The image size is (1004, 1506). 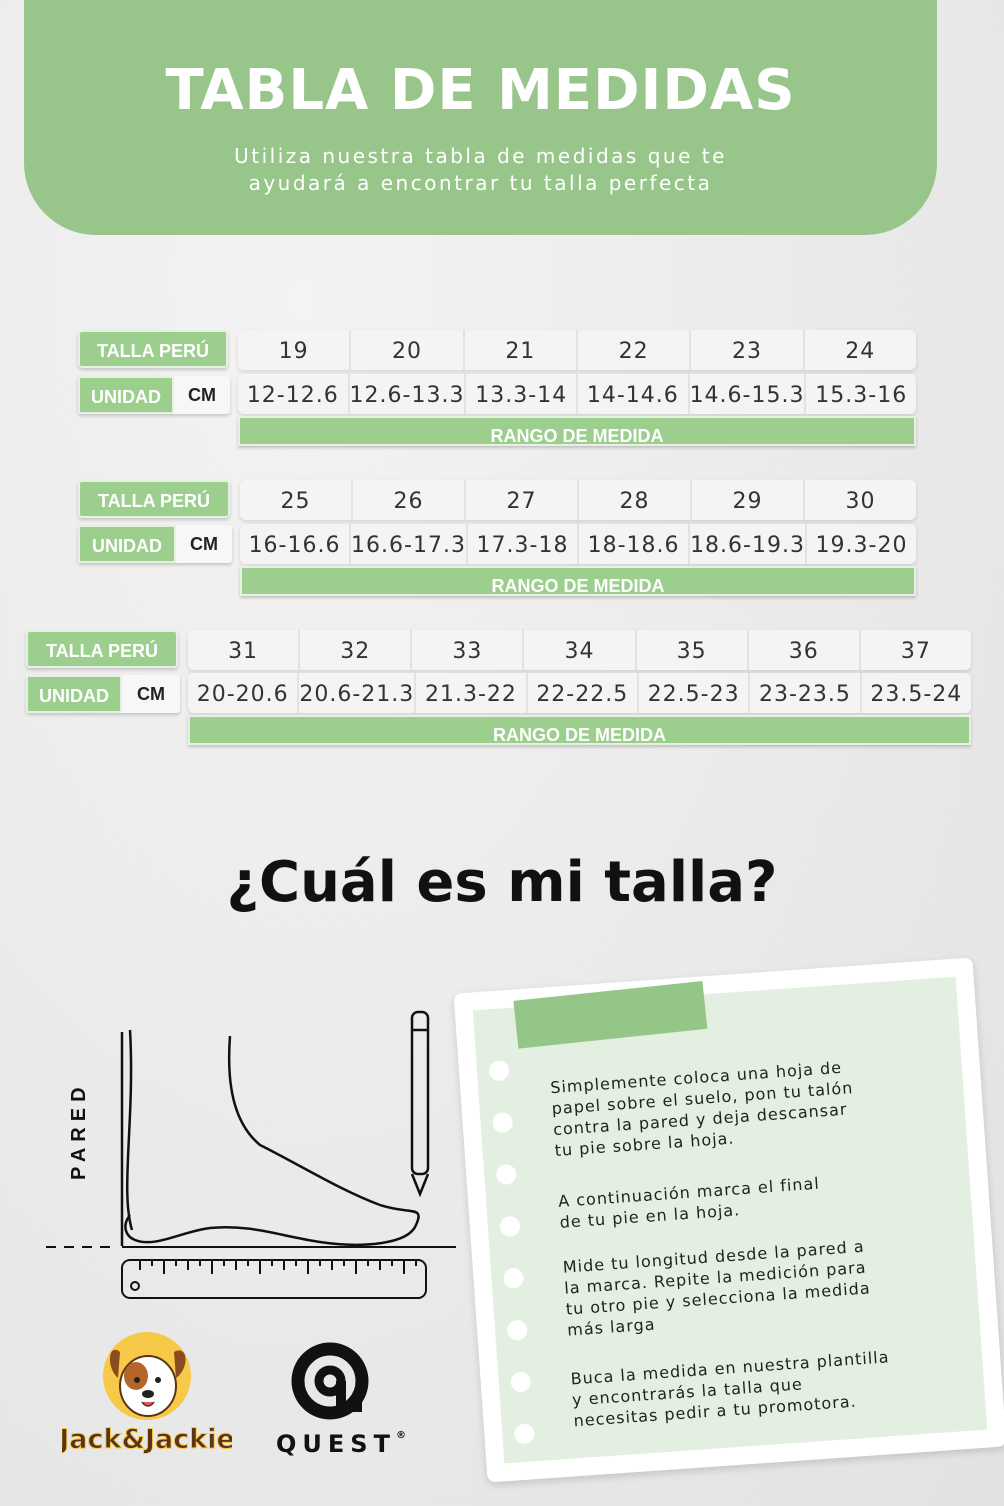 I want to click on range-cell: 18.6-19.3, so click(x=748, y=544).